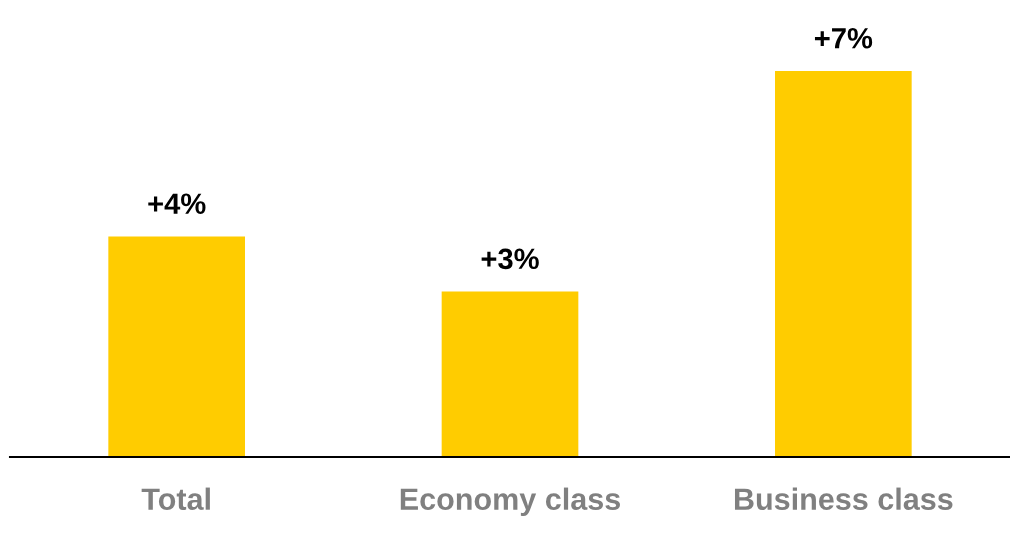  What do you see at coordinates (510, 259) in the screenshot?
I see `data-label: +3%` at bounding box center [510, 259].